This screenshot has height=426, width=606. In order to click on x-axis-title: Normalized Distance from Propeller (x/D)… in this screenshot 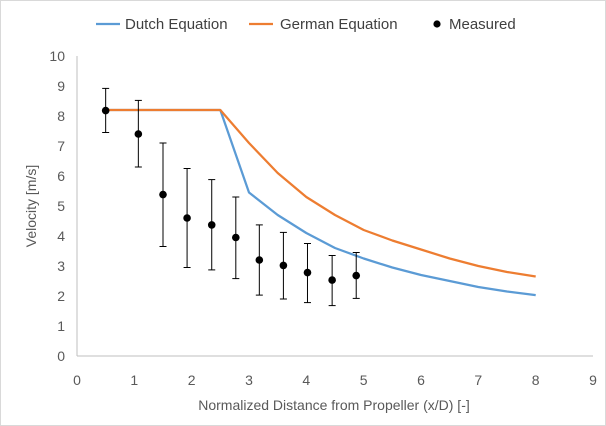, I will do `click(334, 405)`.